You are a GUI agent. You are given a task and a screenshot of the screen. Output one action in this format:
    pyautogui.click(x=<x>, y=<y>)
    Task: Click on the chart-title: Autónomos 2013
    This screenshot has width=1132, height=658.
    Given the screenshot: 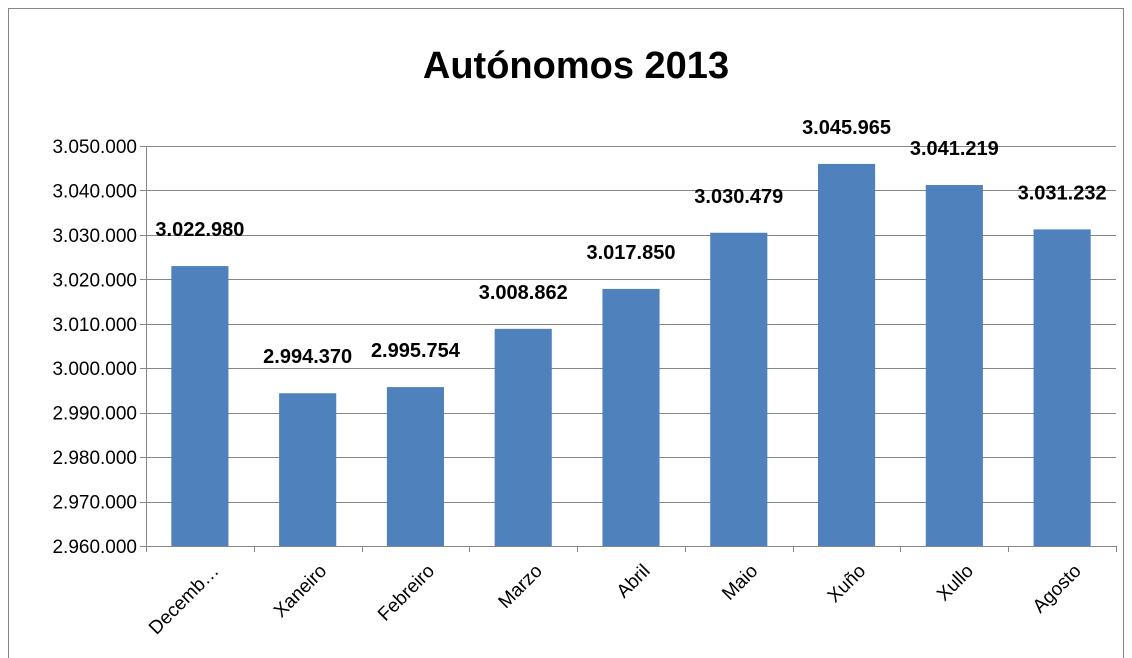 What is the action you would take?
    pyautogui.click(x=576, y=66)
    